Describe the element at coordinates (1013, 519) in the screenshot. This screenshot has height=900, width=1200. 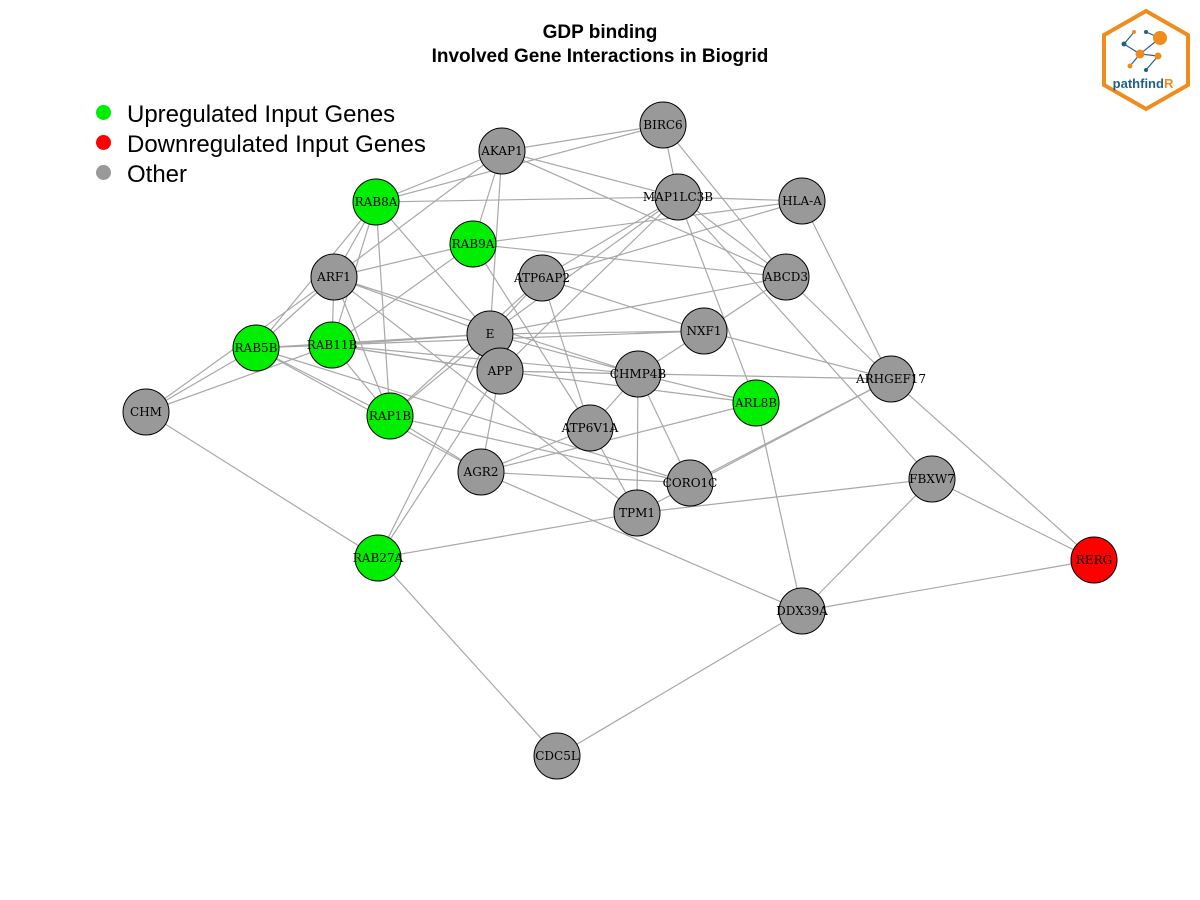
I see `edge-fbxw7-rerg` at that location.